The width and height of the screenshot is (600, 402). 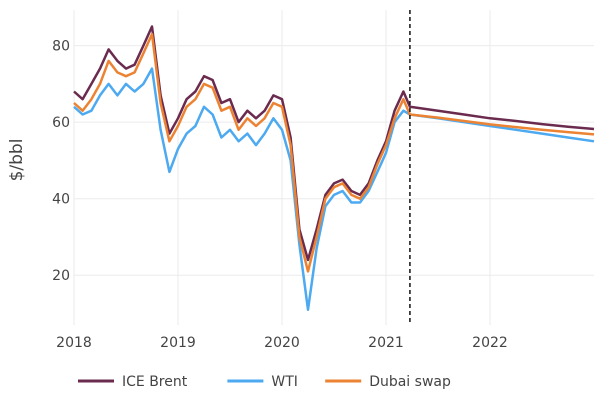 What do you see at coordinates (61, 123) in the screenshot?
I see `y-tick-label: 60` at bounding box center [61, 123].